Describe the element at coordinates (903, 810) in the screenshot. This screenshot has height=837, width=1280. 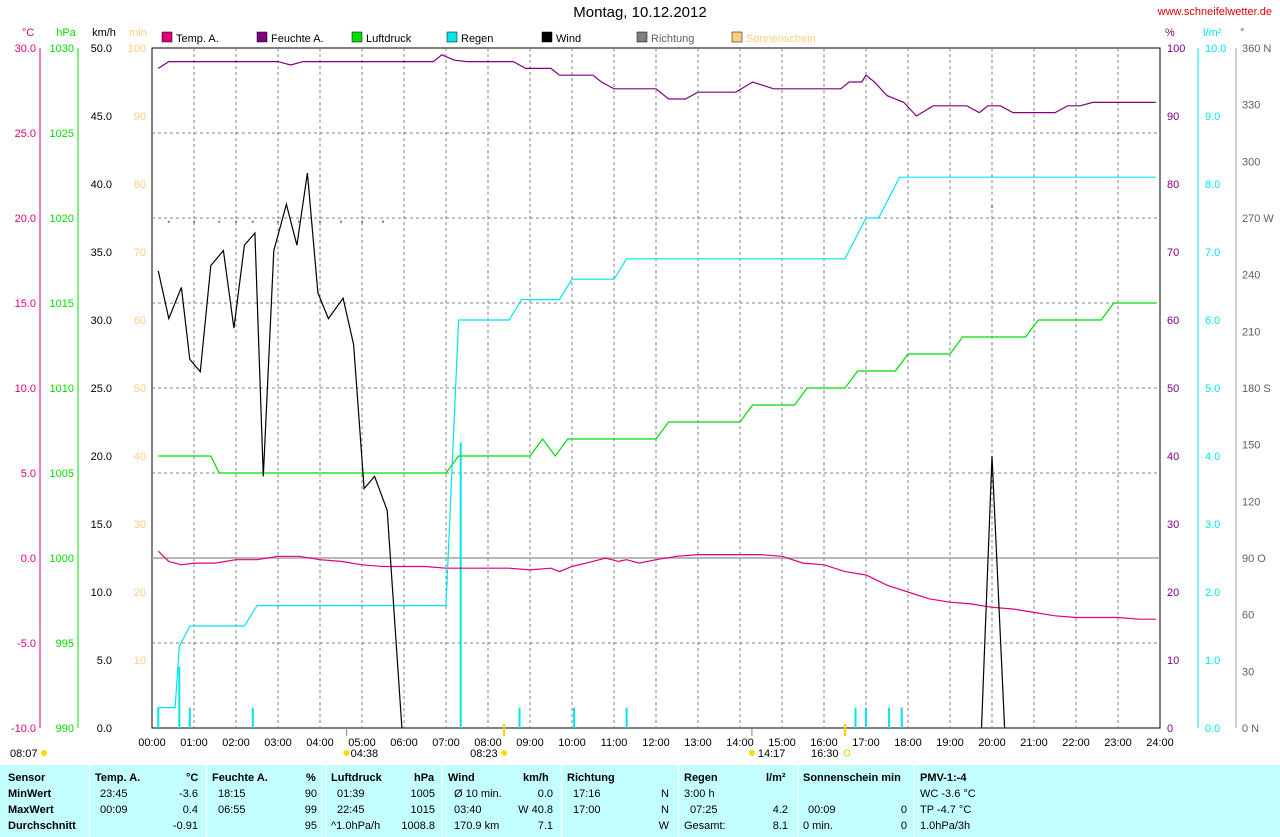
I see `stats-sun-max: 0` at that location.